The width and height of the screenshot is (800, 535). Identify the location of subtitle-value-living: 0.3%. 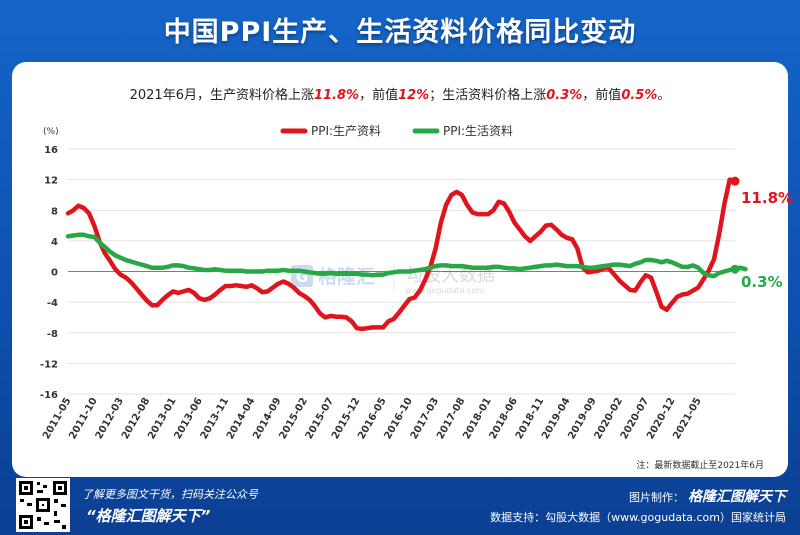
(564, 95).